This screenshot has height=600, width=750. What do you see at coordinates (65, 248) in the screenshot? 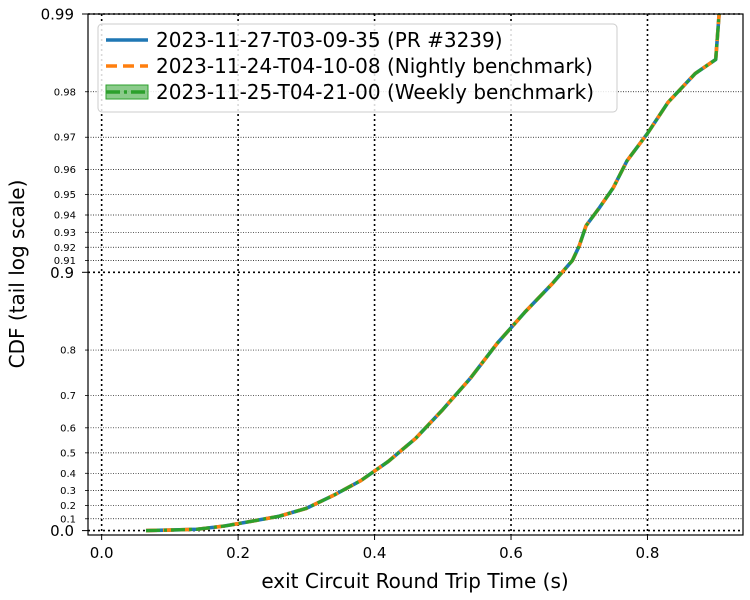
I see `y-minor-tick-label: 0.92` at bounding box center [65, 248].